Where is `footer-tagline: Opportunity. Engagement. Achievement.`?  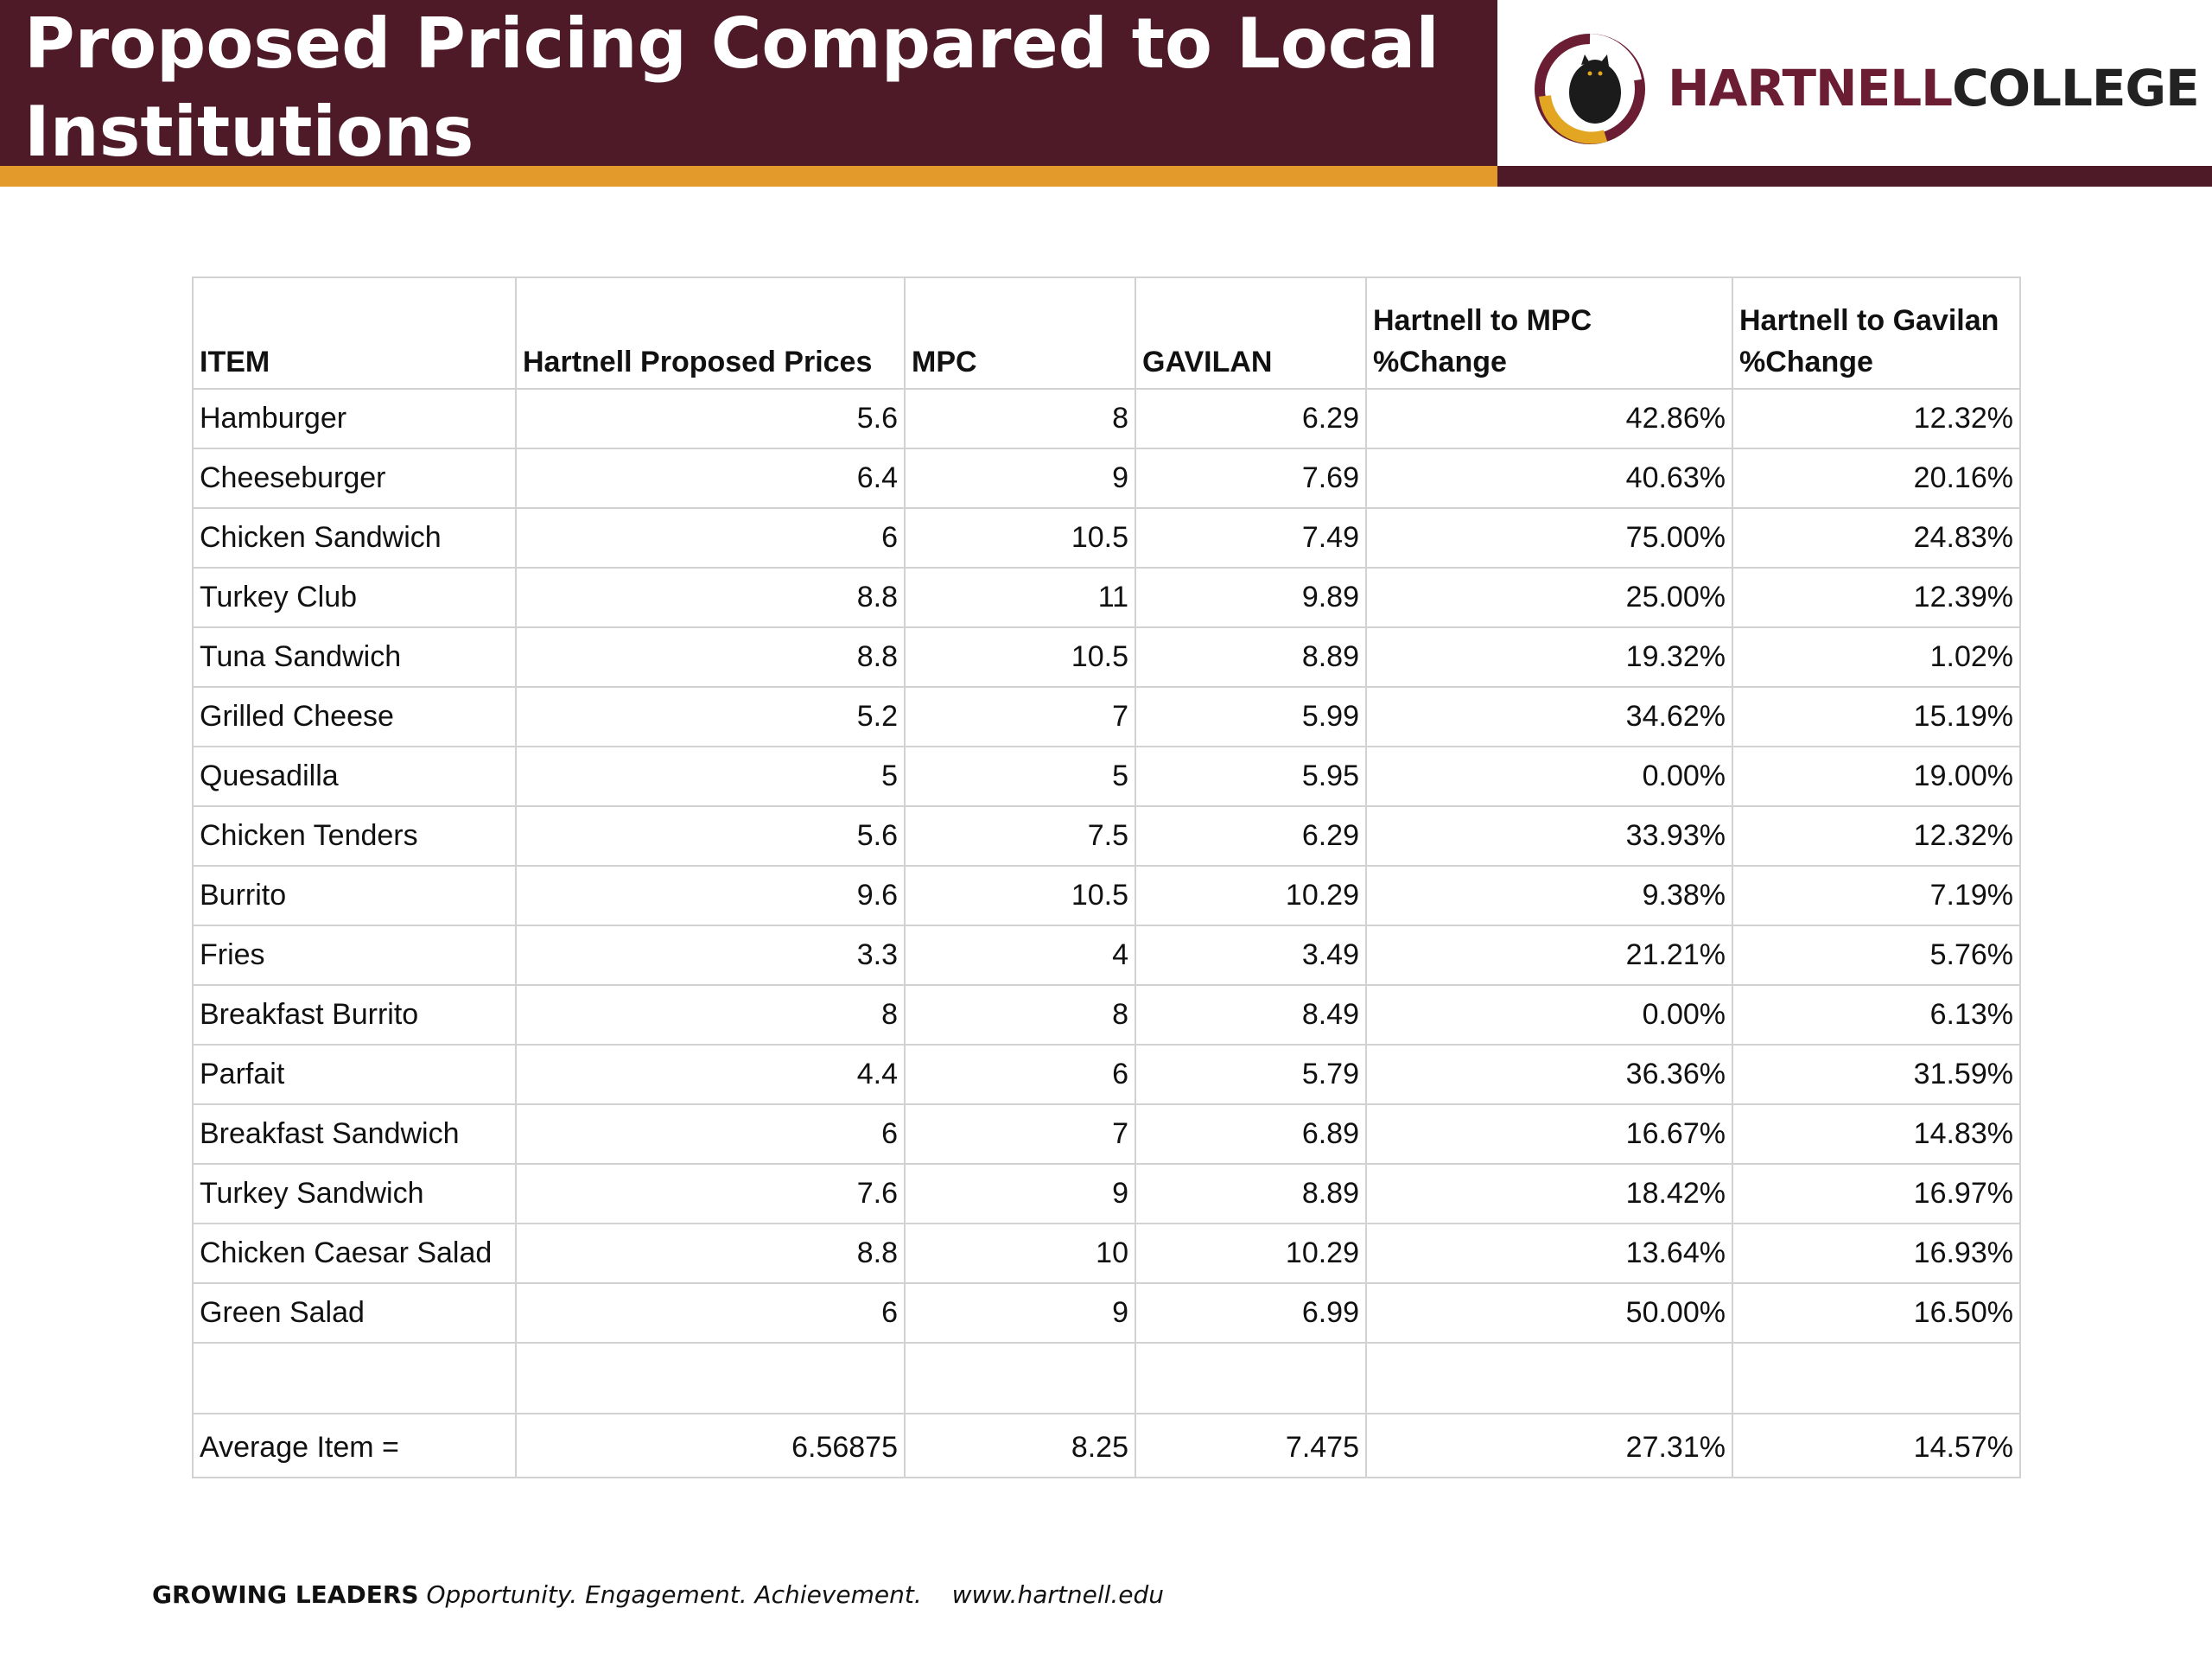
footer-tagline: Opportunity. Engagement. Achievement. is located at coordinates (674, 1594).